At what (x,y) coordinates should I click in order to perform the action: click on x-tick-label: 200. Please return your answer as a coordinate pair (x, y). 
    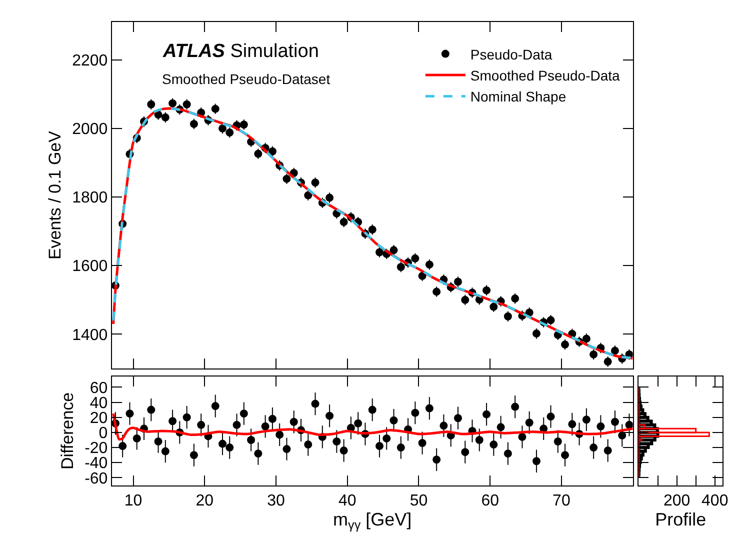
    Looking at the image, I should click on (676, 501).